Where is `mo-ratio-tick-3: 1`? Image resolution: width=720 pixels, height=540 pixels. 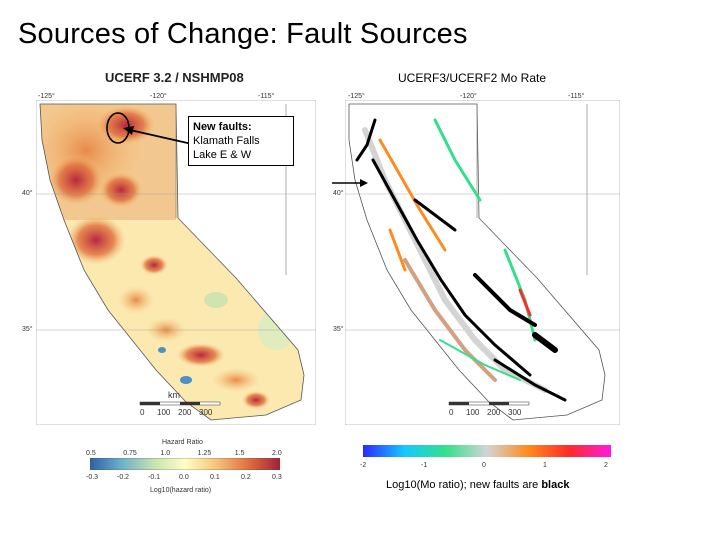
mo-ratio-tick-3: 1 is located at coordinates (545, 465).